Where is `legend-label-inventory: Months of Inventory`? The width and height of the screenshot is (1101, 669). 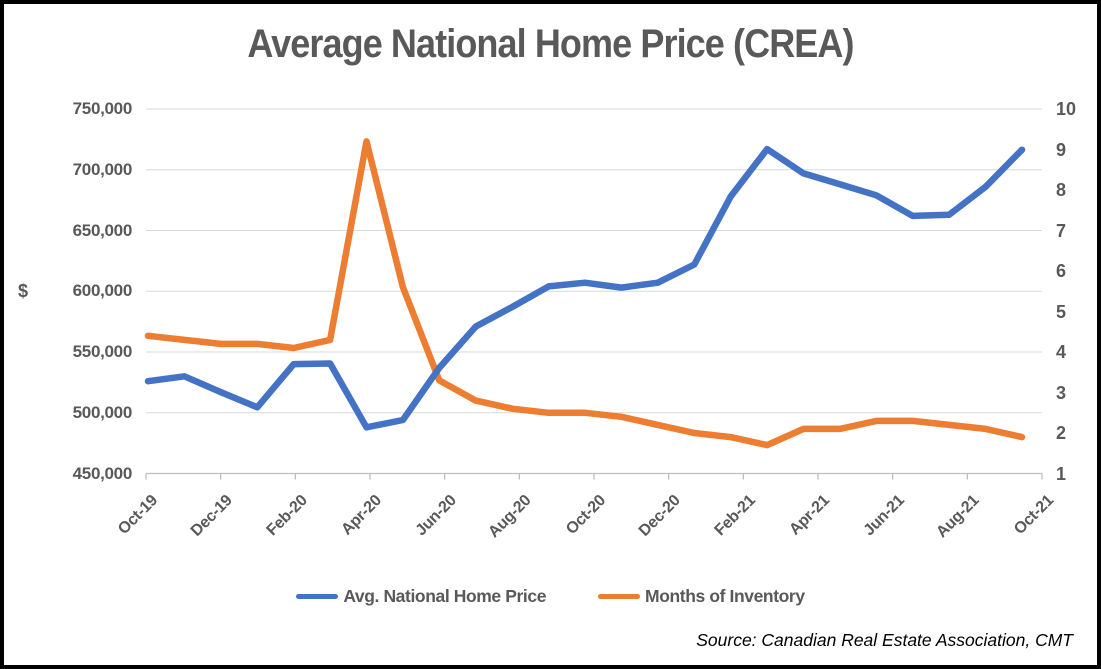 legend-label-inventory: Months of Inventory is located at coordinates (725, 595).